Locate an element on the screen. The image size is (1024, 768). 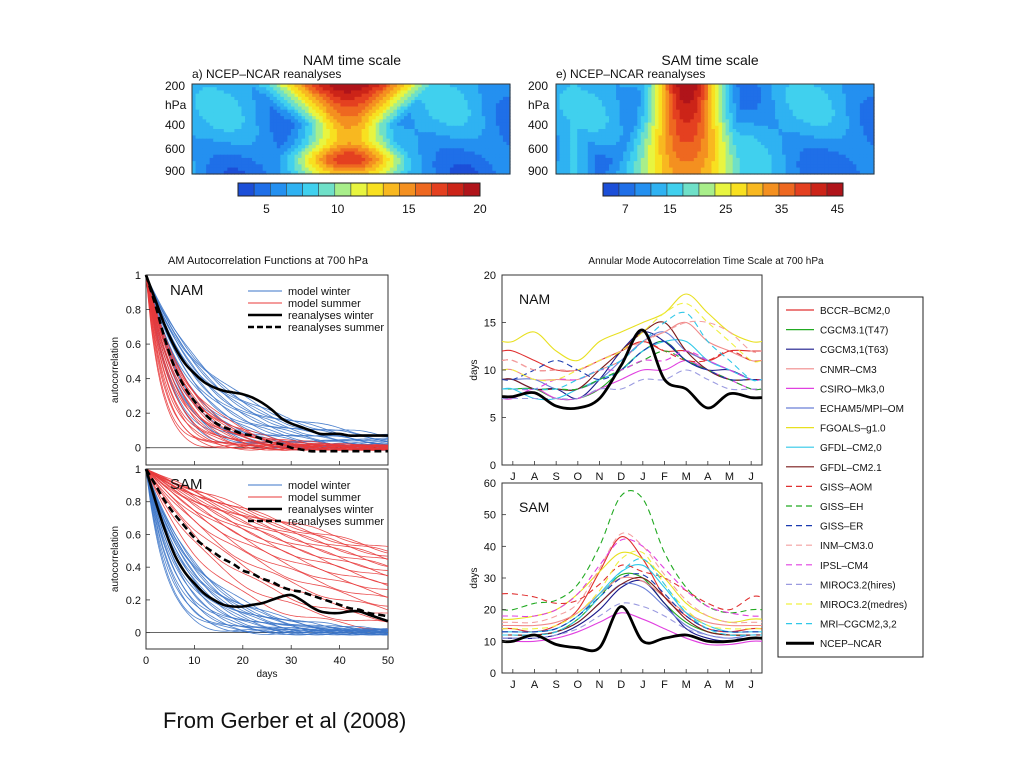
colorbar-swatch is located at coordinates (439, 189).